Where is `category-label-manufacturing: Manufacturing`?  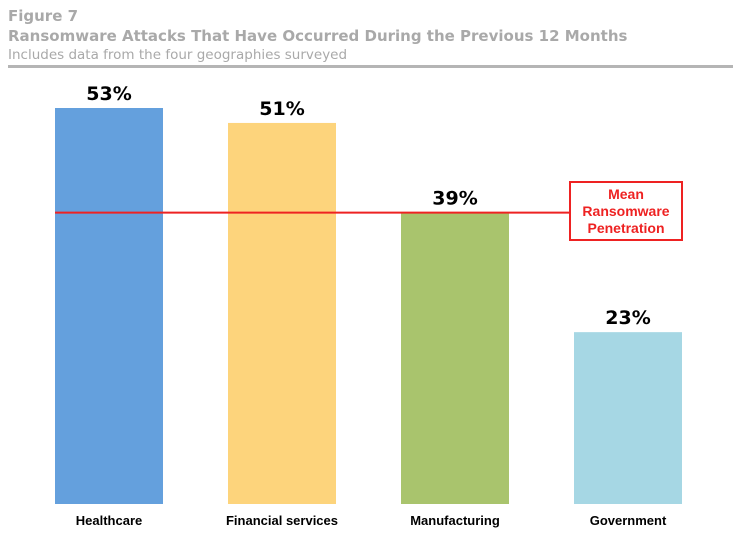
category-label-manufacturing: Manufacturing is located at coordinates (455, 520).